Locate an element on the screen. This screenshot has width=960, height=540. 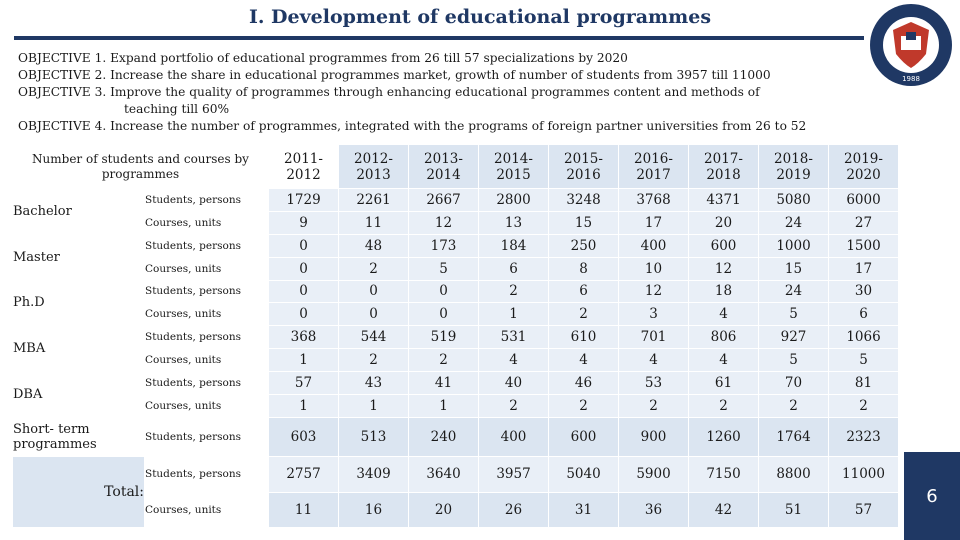
total-students-value: 3957 is located at coordinates (513, 474).